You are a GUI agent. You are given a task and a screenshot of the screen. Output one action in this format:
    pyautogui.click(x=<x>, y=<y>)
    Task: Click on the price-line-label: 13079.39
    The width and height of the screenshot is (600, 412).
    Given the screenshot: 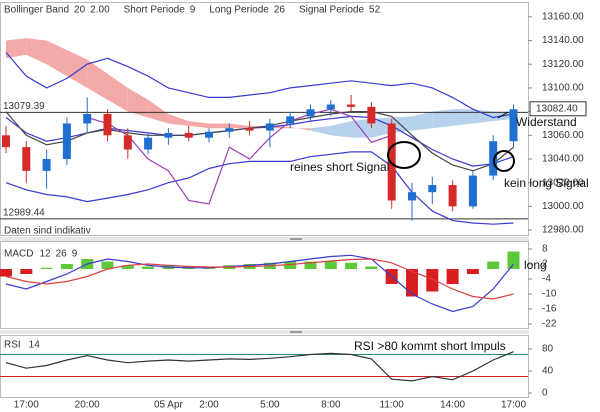 What is the action you would take?
    pyautogui.click(x=24, y=106)
    